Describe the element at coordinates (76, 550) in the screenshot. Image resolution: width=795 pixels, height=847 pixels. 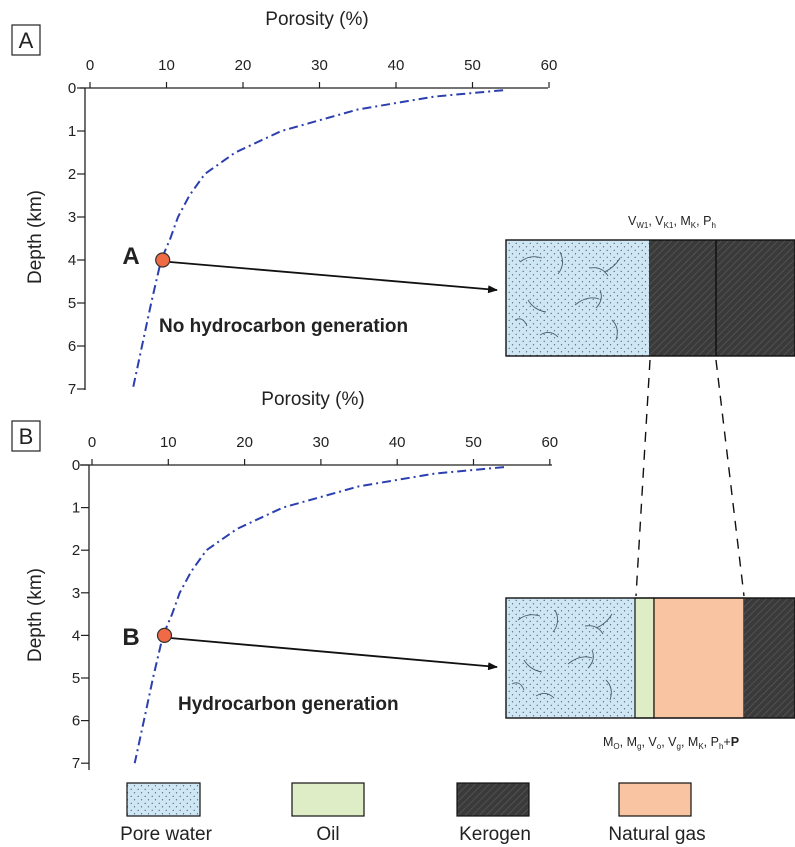
I see `panel-b-y-tick-label: 2` at that location.